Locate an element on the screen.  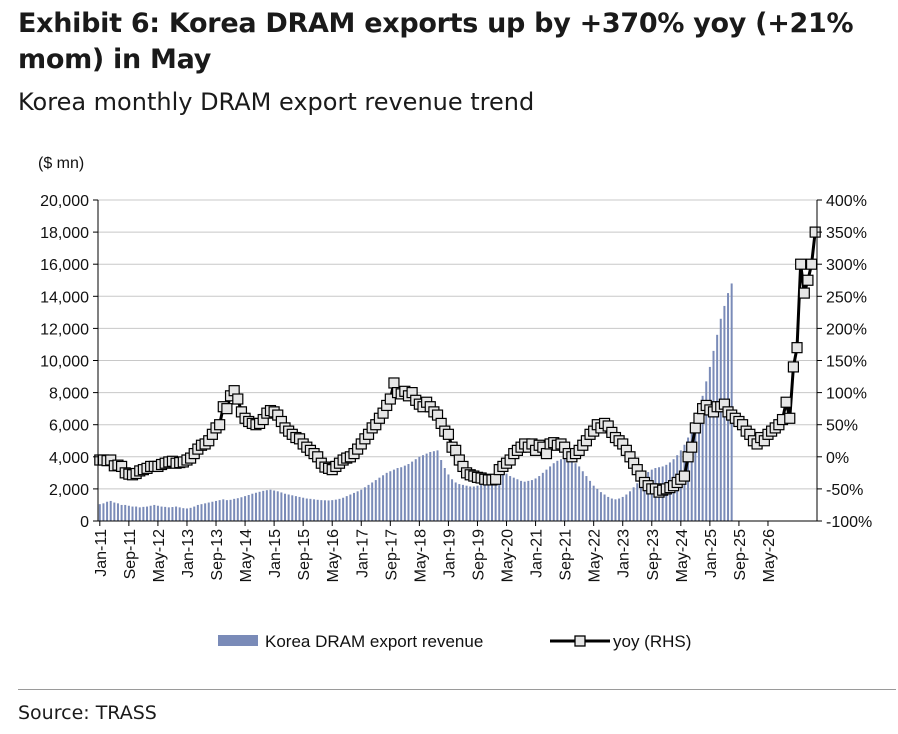
x-tick-label: May-16 is located at coordinates (333, 555).